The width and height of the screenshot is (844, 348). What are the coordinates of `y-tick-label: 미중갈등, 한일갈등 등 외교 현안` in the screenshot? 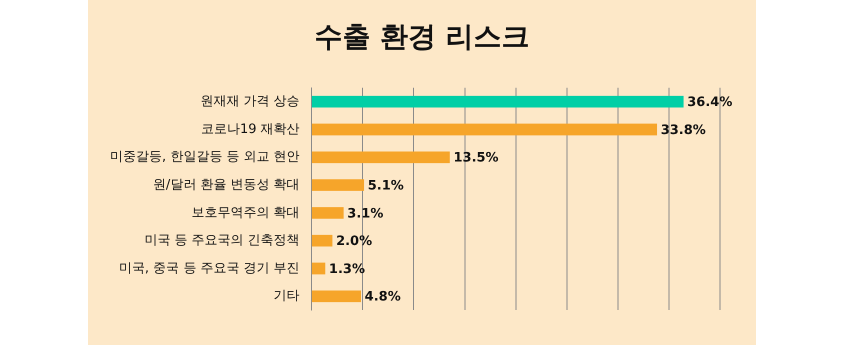 It's located at (205, 157).